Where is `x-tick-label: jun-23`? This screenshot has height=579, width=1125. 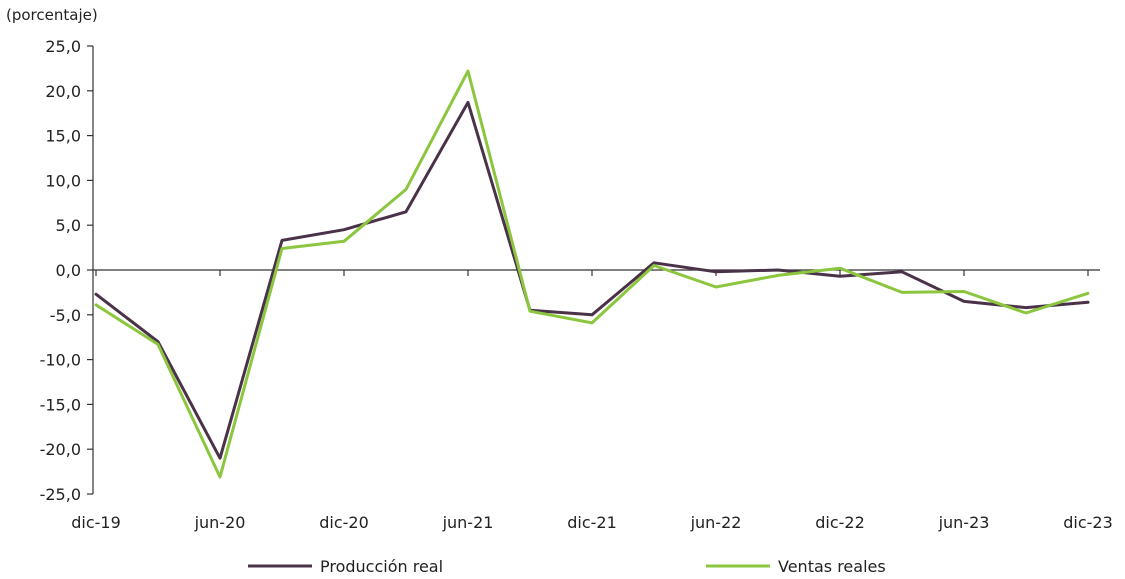
x-tick-label: jun-23 is located at coordinates (964, 522).